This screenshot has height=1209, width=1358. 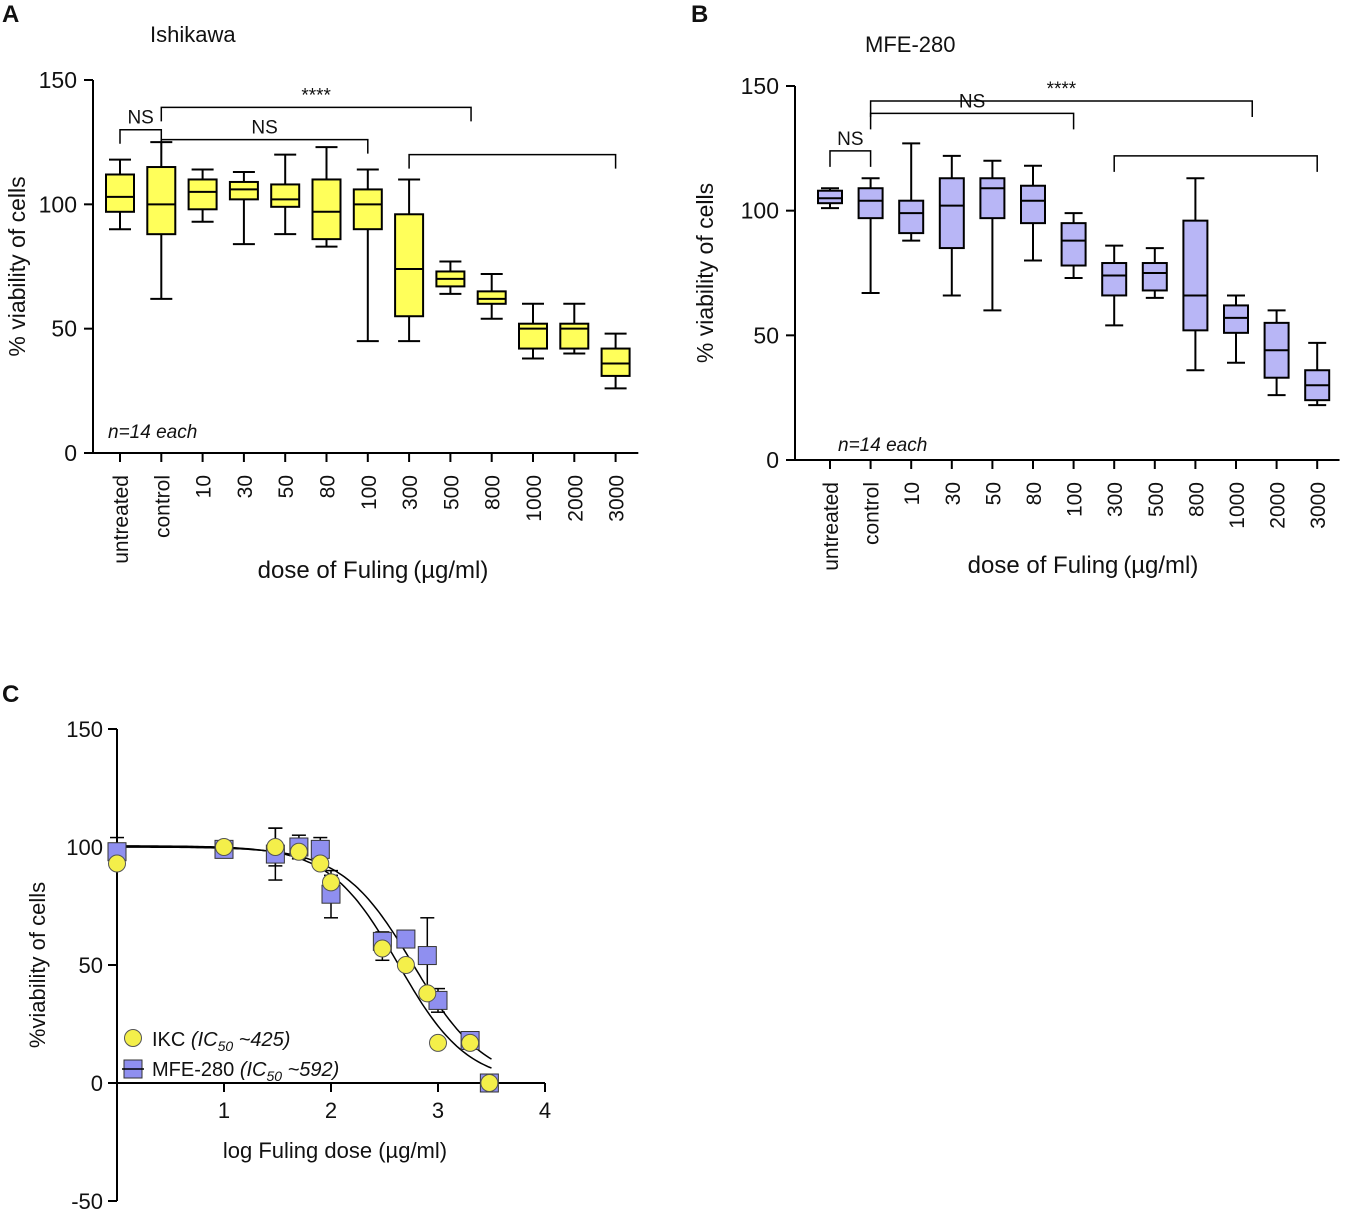 I want to click on legend-series-name: IKC, so click(x=168, y=1040).